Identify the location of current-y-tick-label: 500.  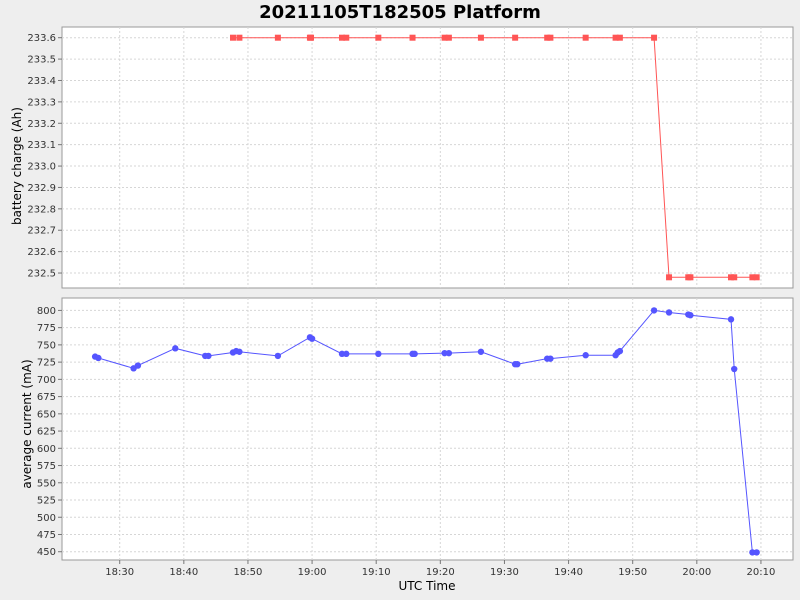
(46, 518).